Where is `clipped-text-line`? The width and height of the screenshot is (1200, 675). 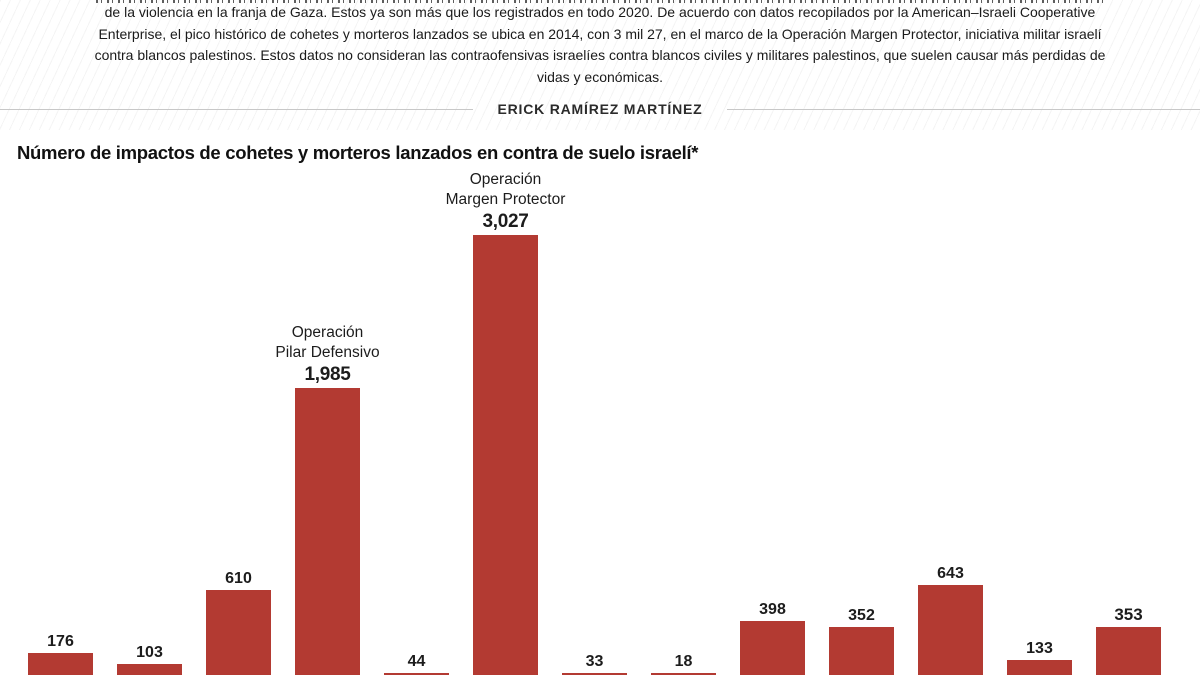
clipped-text-line is located at coordinates (600, 1).